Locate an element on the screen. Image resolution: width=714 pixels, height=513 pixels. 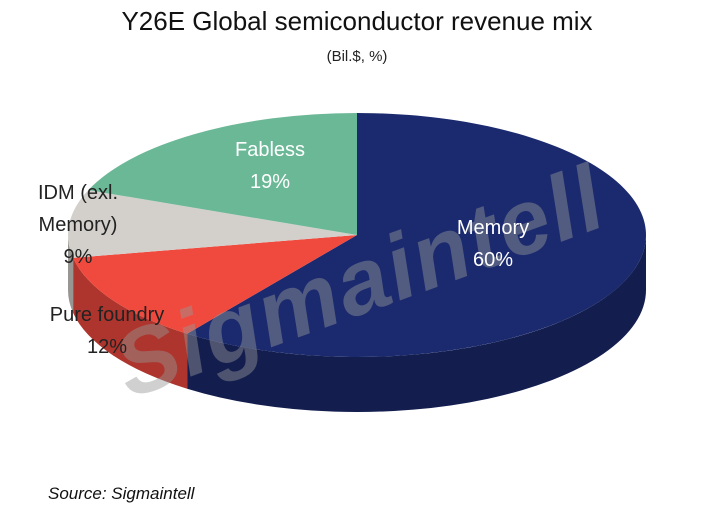
slice-label: IDM (exl. Memory) 9% is located at coordinates (78, 225).